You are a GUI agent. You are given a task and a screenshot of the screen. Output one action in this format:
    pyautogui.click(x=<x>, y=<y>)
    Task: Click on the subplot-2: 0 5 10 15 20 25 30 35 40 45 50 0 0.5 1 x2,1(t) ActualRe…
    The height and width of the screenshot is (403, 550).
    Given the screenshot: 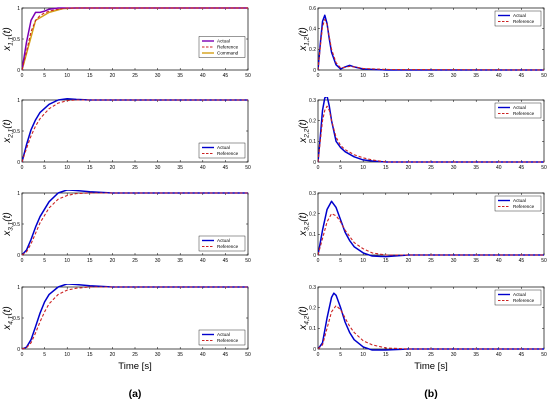 What is the action you would take?
    pyautogui.click(x=126, y=134)
    